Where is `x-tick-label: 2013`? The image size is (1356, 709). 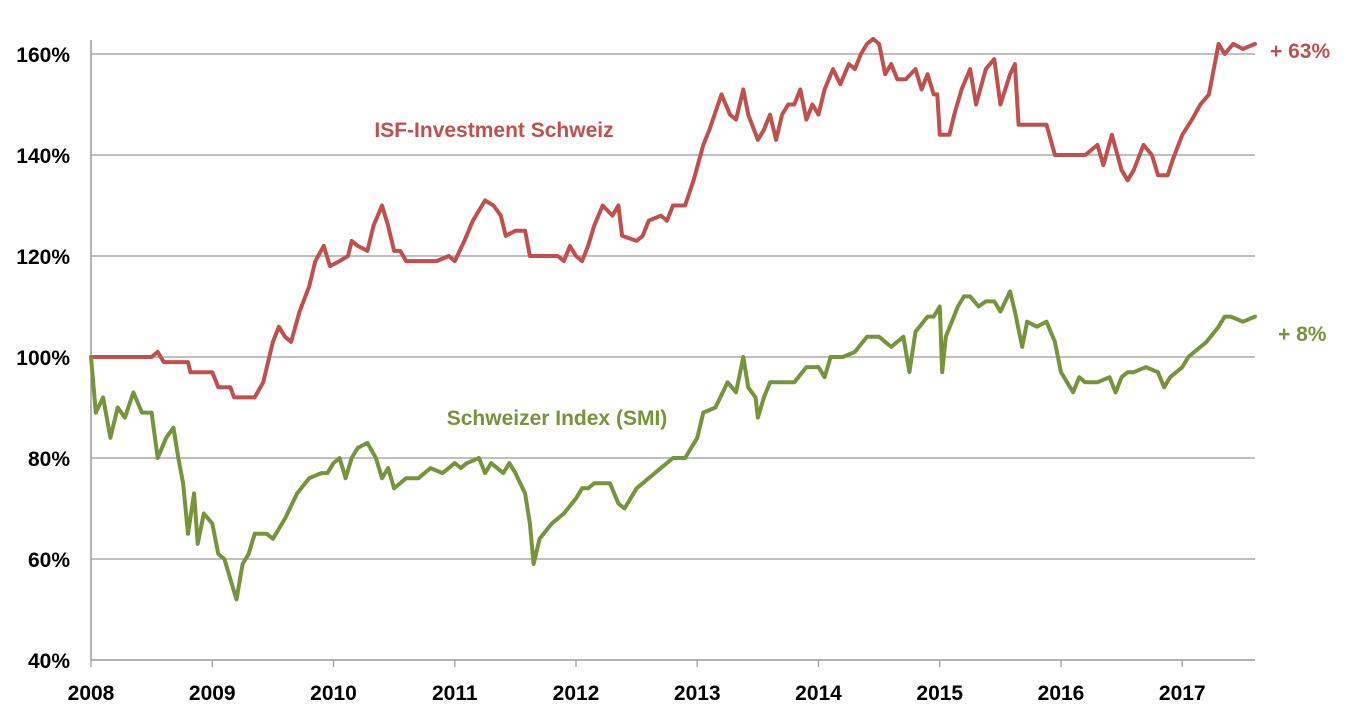
x-tick-label: 2013 is located at coordinates (697, 693).